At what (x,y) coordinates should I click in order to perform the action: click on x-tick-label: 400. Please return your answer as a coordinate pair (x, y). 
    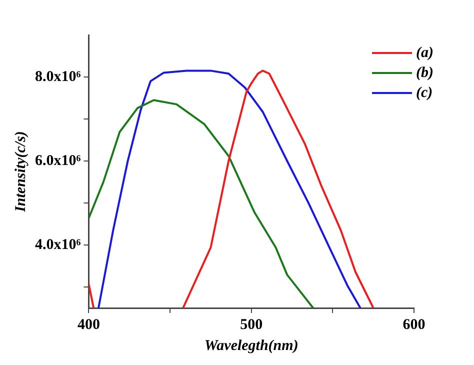
    Looking at the image, I should click on (88, 324).